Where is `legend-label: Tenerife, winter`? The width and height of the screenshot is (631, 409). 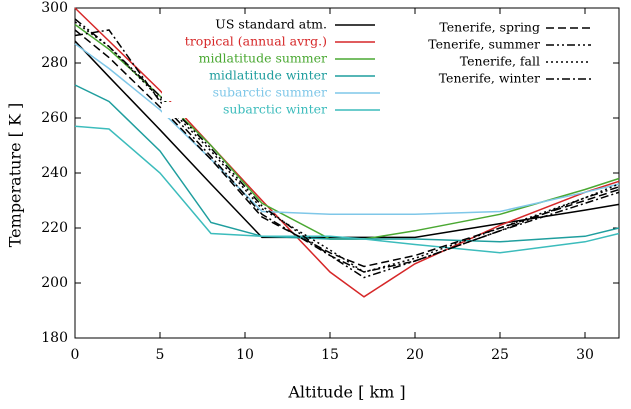 legend-label: Tenerife, winter is located at coordinates (489, 78).